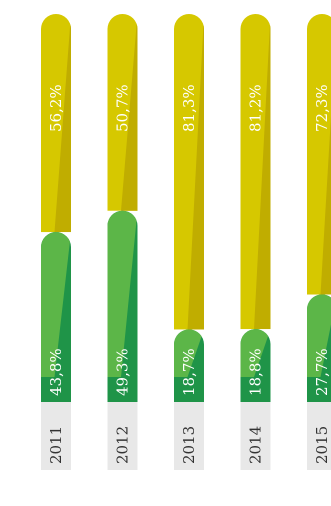 The width and height of the screenshot is (331, 506). I want to click on category-label: 2011, so click(56, 445).